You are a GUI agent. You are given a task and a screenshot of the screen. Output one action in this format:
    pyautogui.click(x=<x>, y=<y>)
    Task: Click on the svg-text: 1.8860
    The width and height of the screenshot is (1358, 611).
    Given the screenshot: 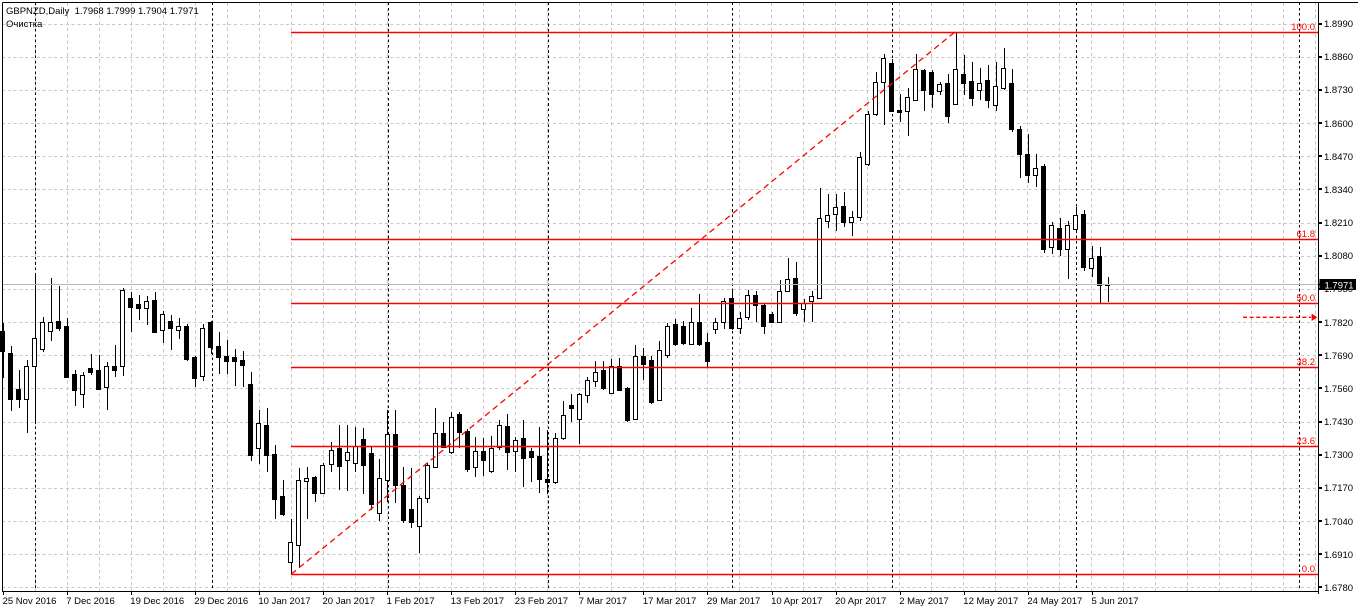 What is the action you would take?
    pyautogui.click(x=1338, y=57)
    